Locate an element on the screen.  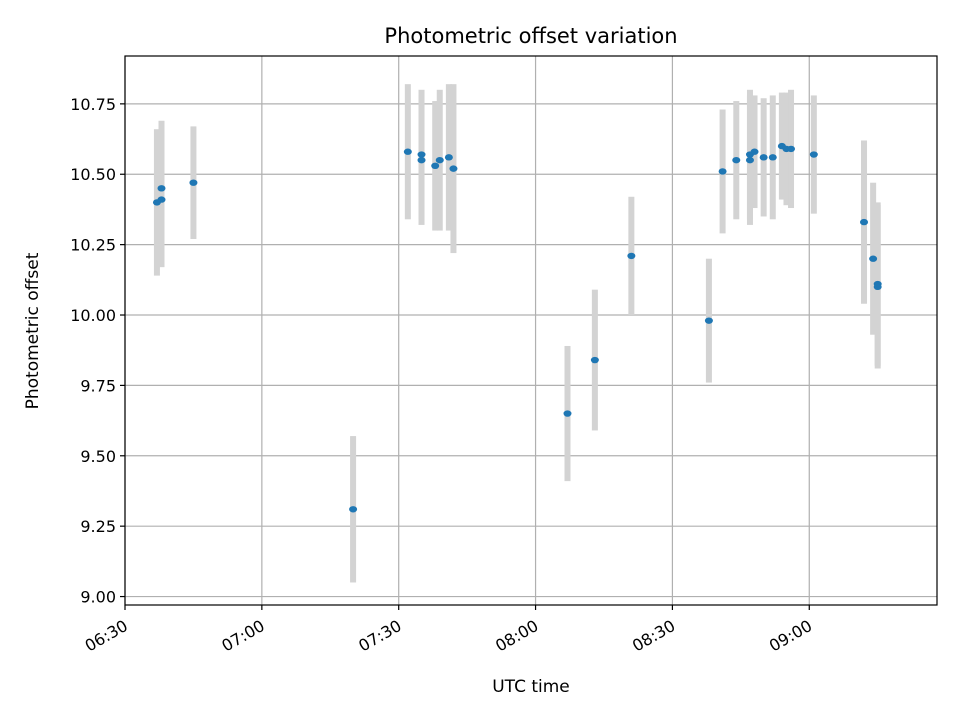
y-tick-label: 10.25 is located at coordinates (93, 245).